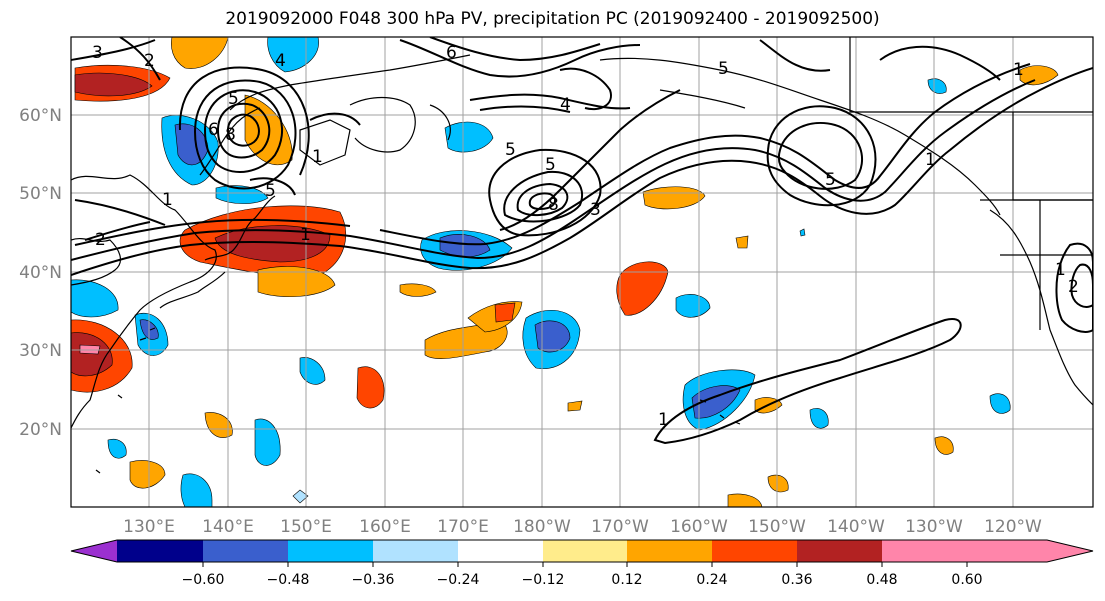  I want to click on colorbar-tick-label: −0.48, so click(288, 580).